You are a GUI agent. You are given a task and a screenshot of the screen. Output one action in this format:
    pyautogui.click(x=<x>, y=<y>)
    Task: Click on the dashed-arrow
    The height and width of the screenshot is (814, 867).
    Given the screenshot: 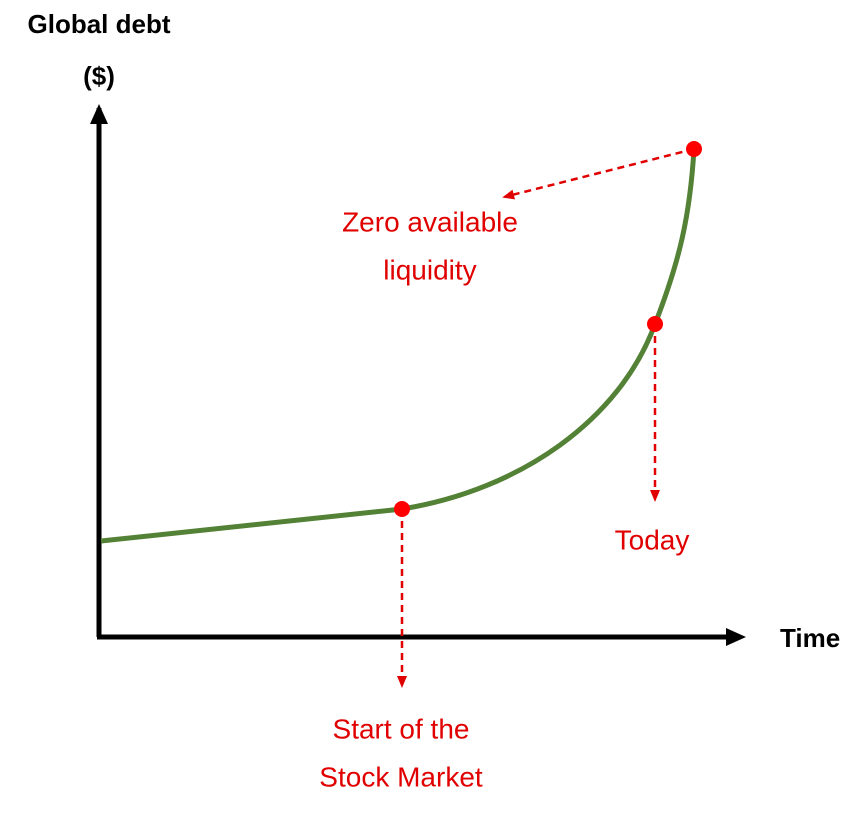 What is the action you would take?
    pyautogui.click(x=598, y=173)
    